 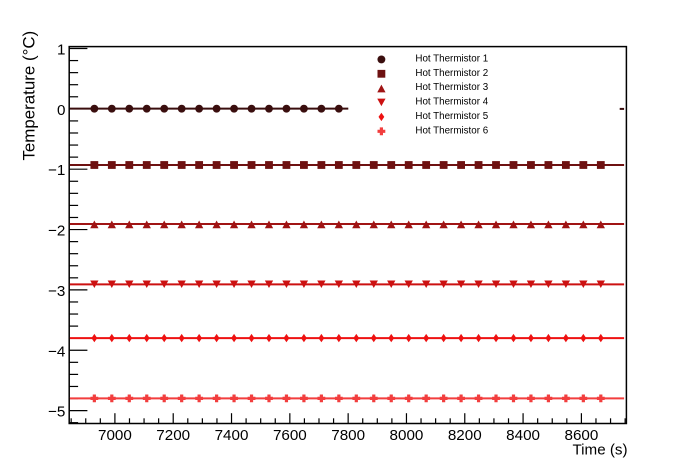 I want to click on svg-text: −1, so click(x=56, y=170).